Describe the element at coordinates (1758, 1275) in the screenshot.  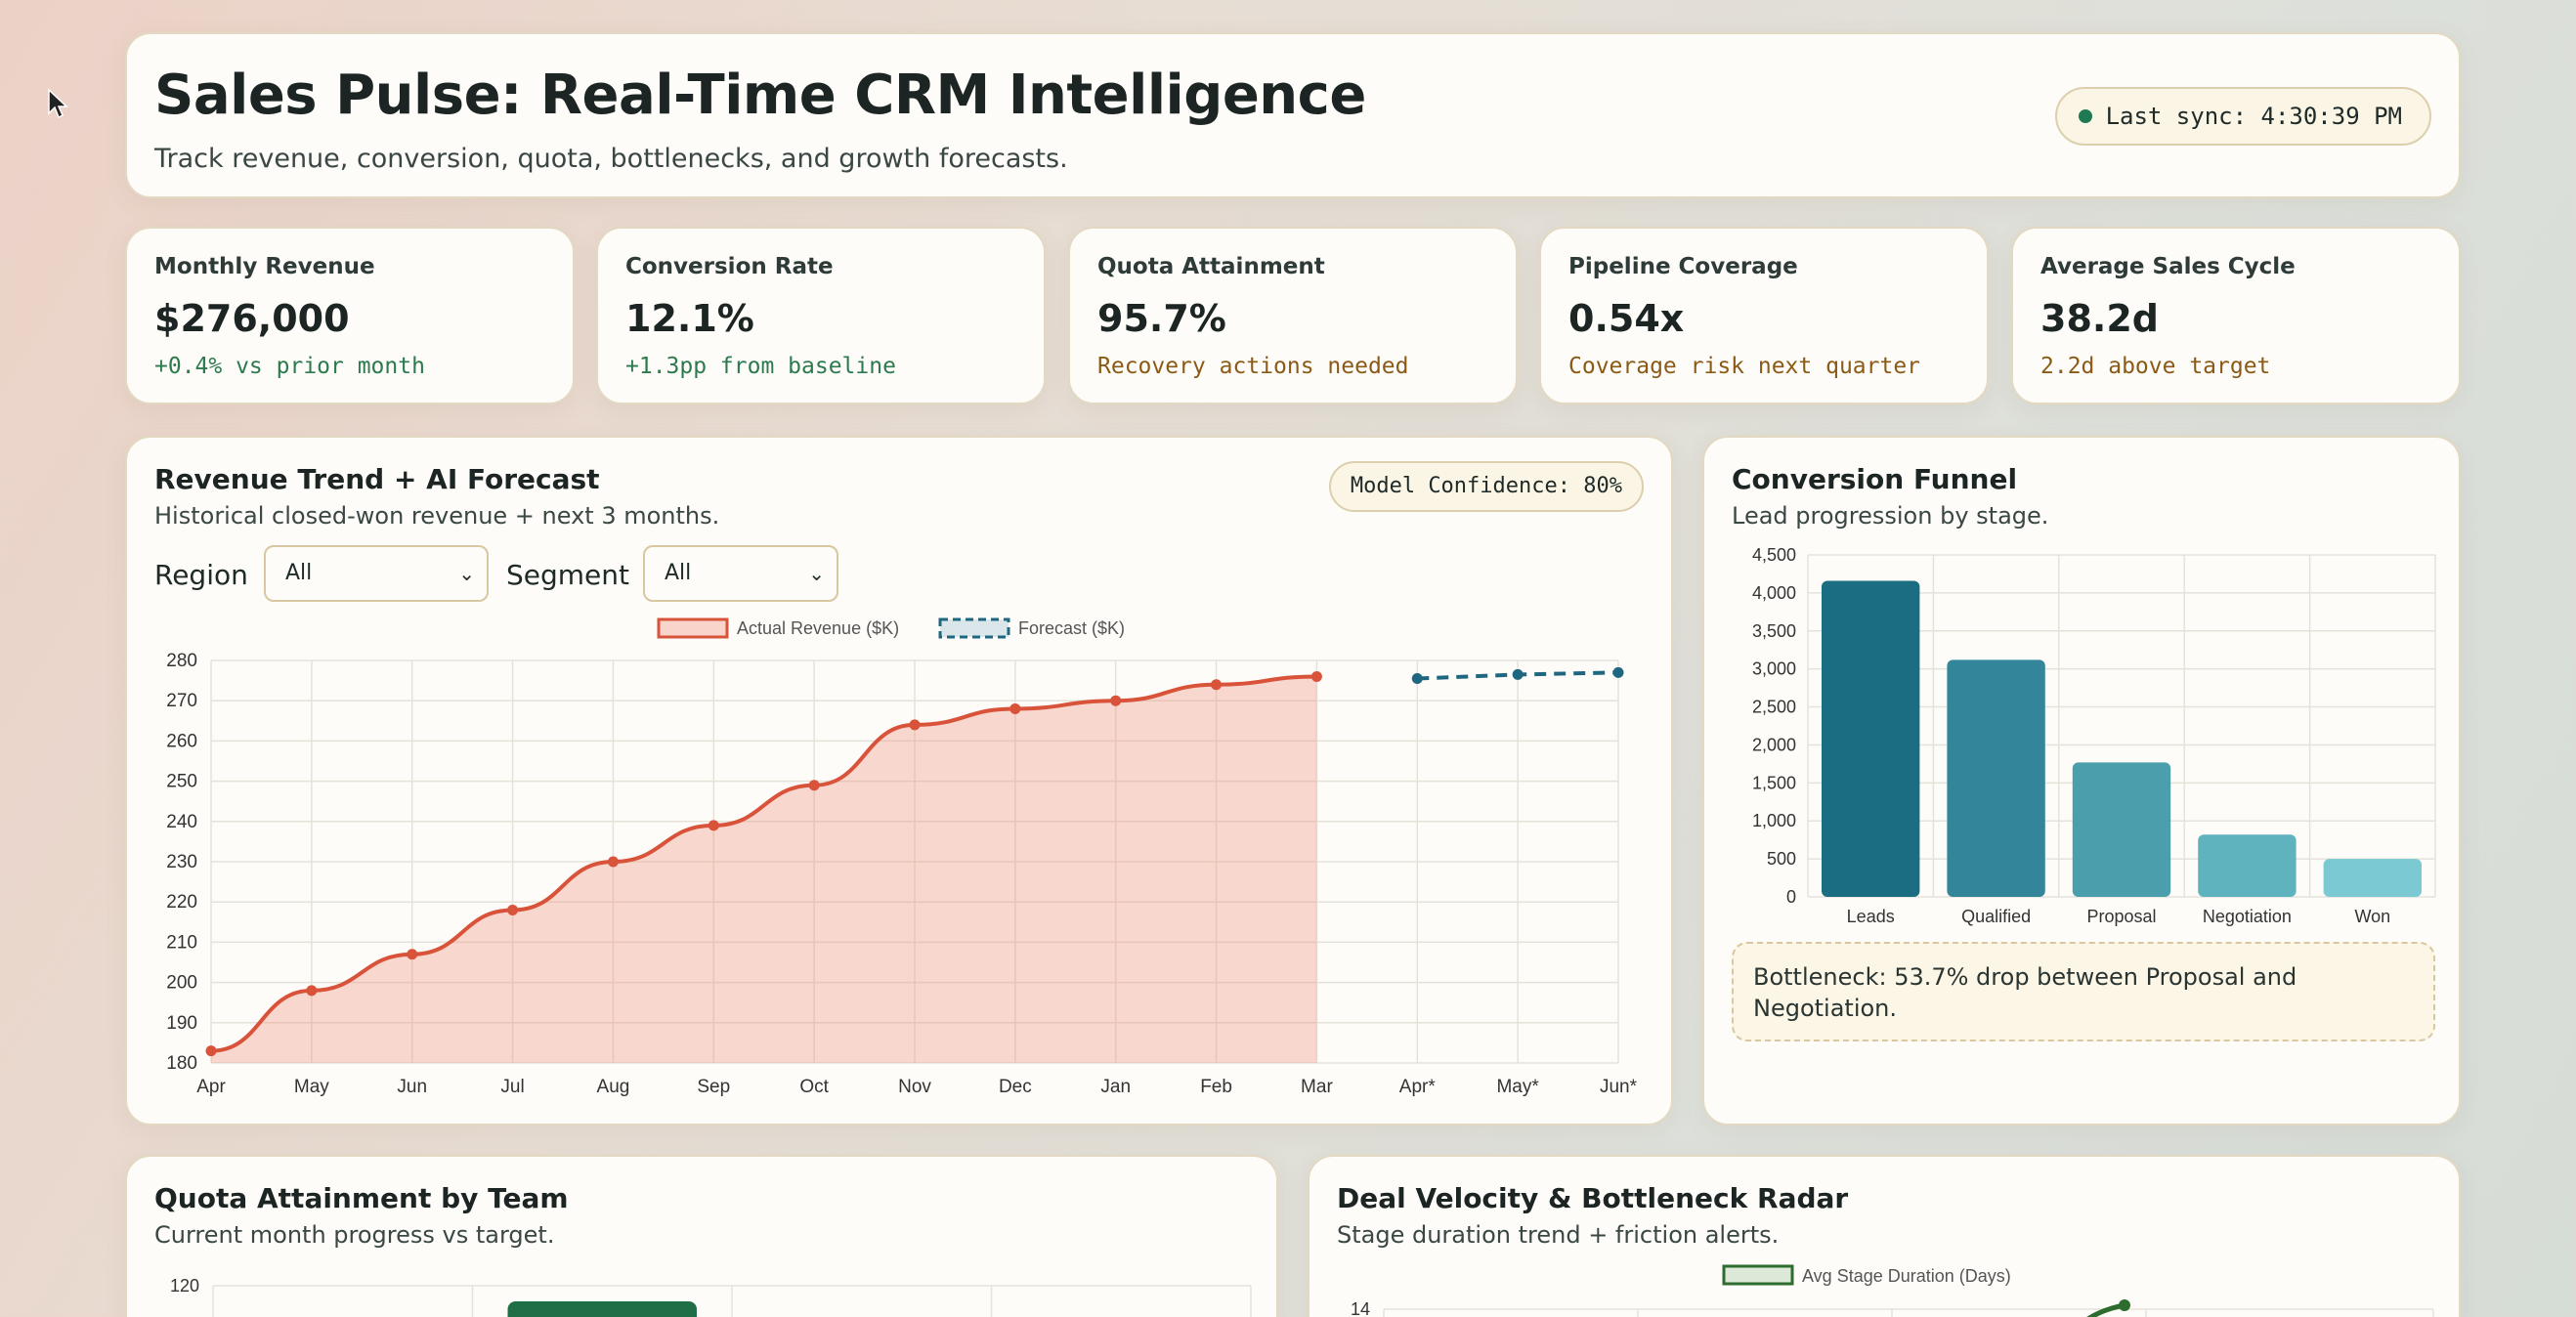
I see `legend-swatch-duration` at that location.